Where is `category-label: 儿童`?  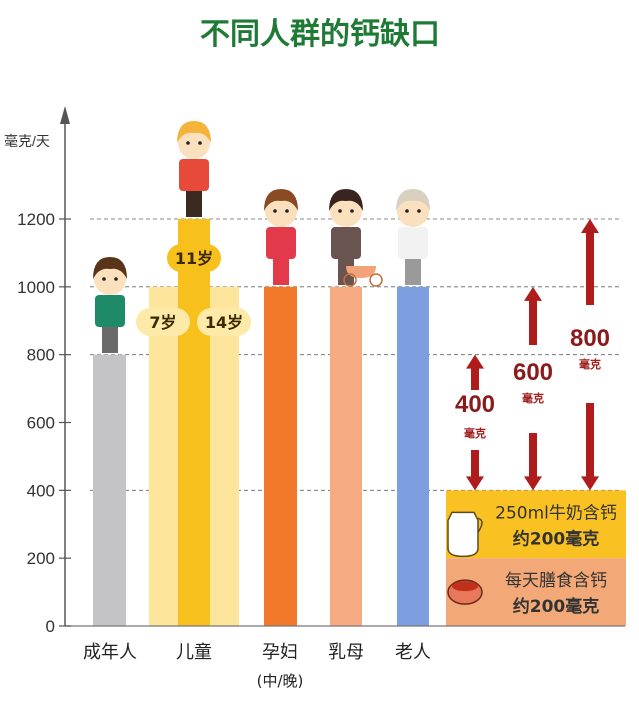 category-label: 儿童 is located at coordinates (194, 652).